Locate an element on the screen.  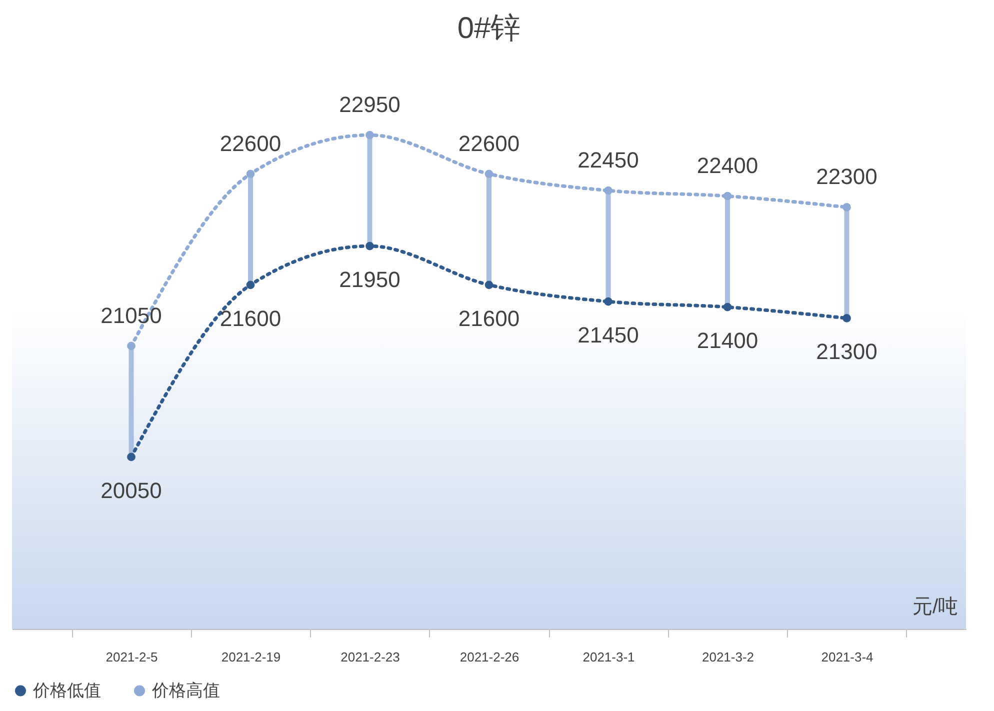
x-tick-label: 2021-3-4 is located at coordinates (847, 657).